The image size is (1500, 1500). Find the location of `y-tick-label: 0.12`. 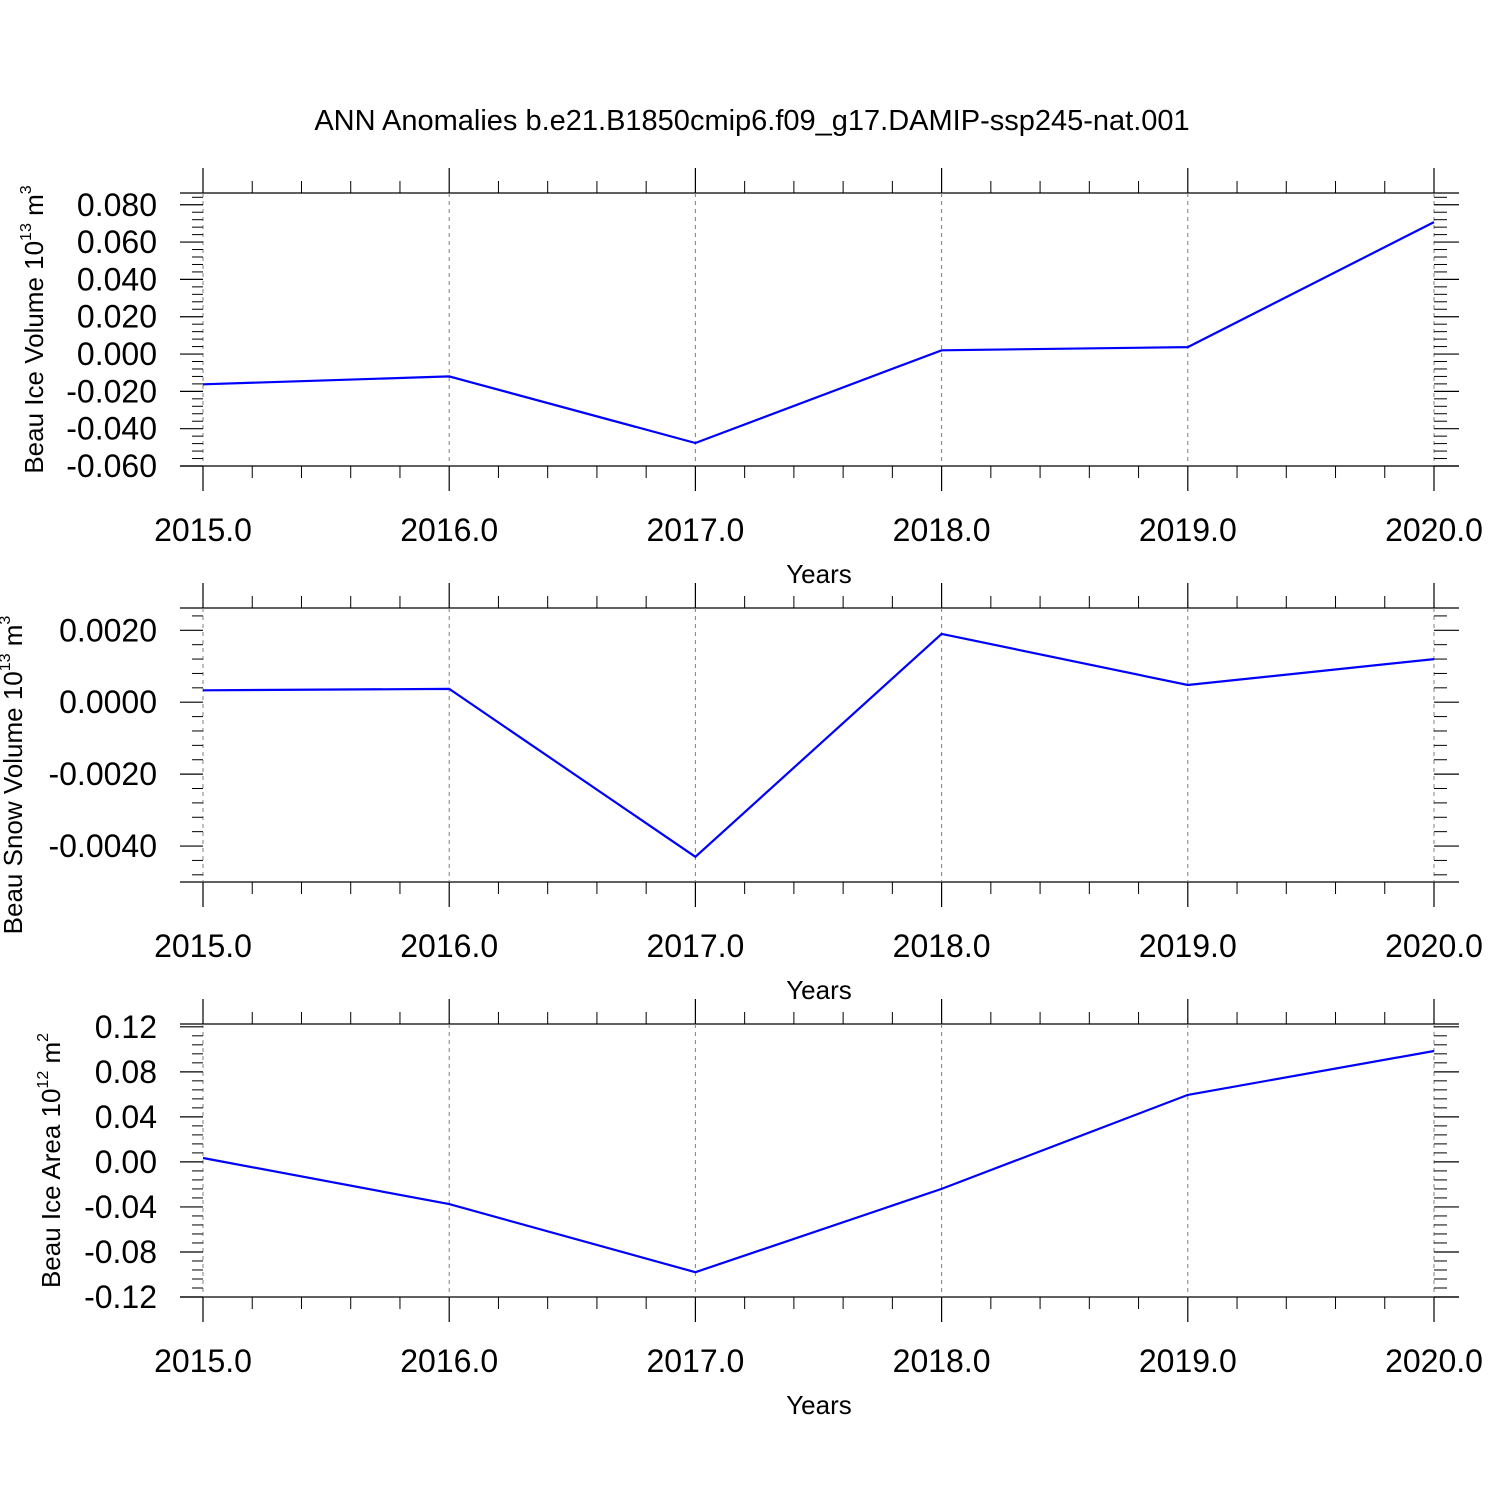

y-tick-label: 0.12 is located at coordinates (126, 1027).